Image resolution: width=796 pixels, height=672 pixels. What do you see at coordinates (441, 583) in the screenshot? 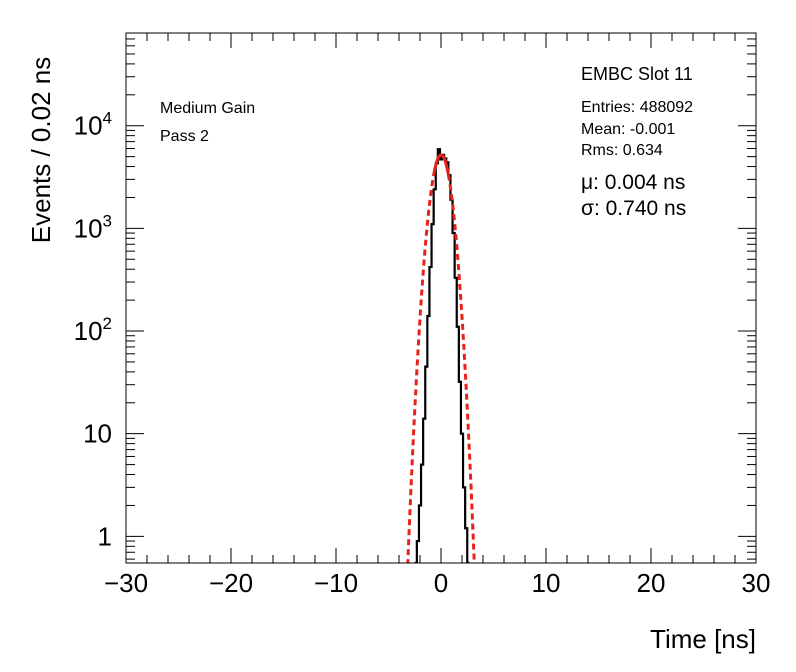
I see `x-tick-label: 0` at bounding box center [441, 583].